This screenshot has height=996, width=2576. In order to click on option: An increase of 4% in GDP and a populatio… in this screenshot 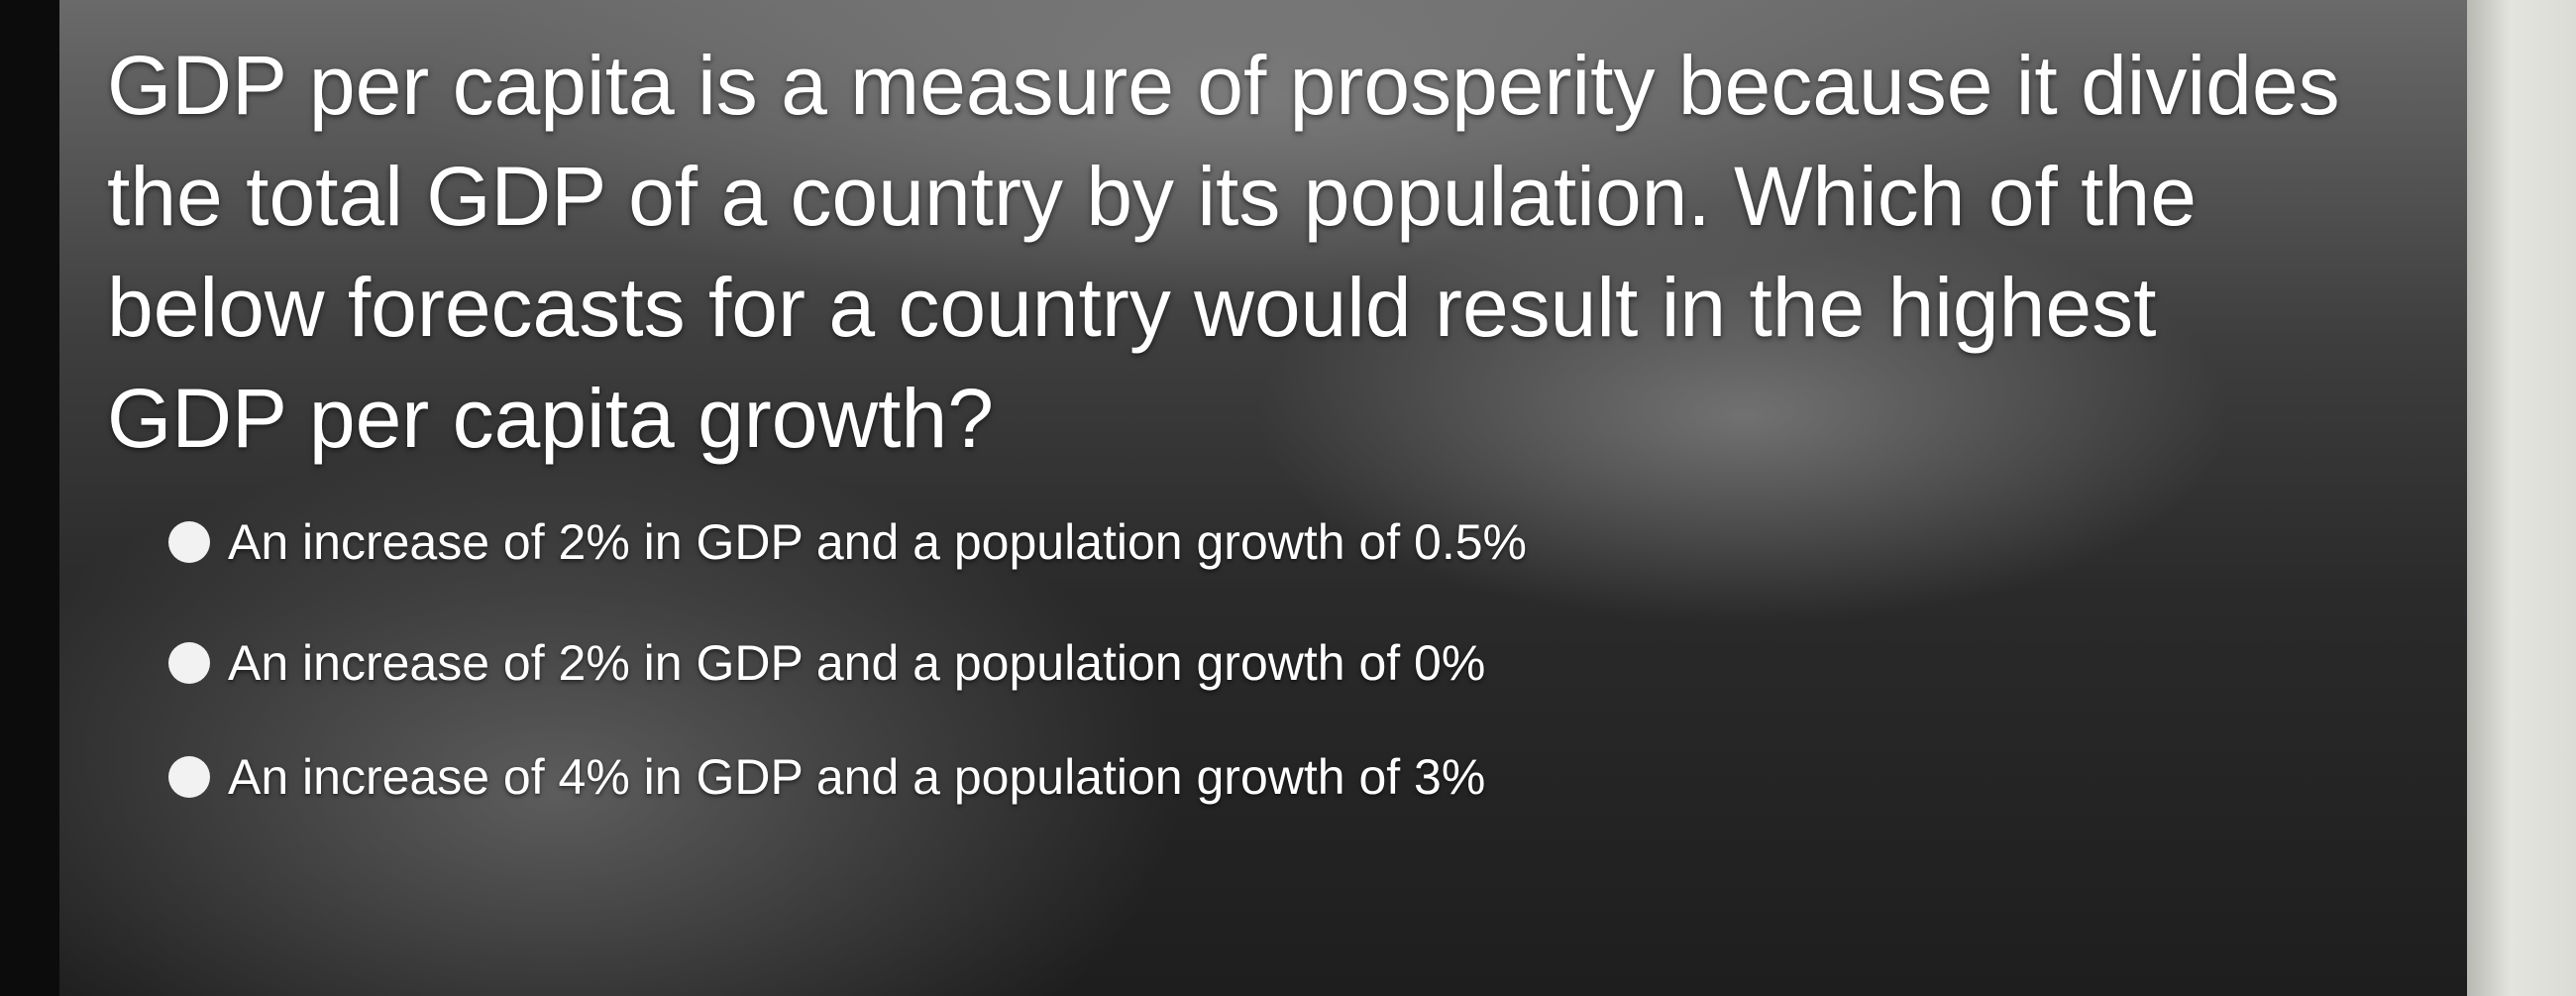, I will do `click(827, 777)`.